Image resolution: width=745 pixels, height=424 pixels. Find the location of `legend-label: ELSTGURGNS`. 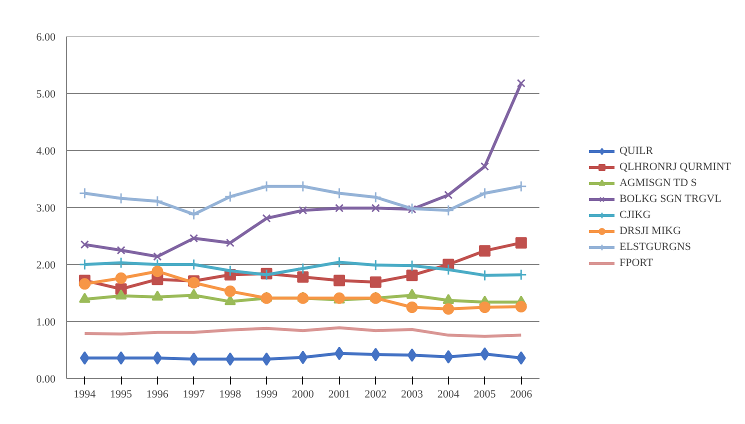

legend-label: ELSTGURGNS is located at coordinates (655, 247).